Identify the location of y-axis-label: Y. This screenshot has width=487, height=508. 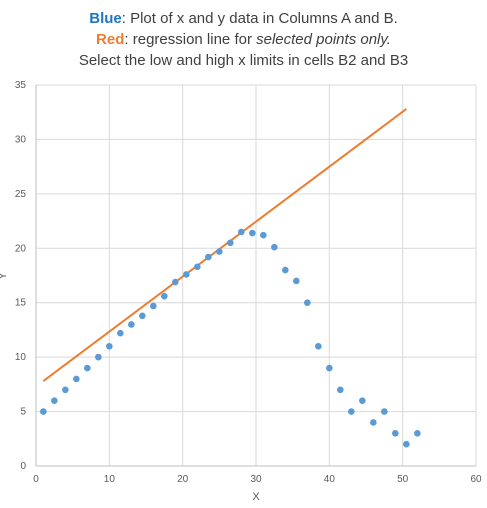
(4, 276).